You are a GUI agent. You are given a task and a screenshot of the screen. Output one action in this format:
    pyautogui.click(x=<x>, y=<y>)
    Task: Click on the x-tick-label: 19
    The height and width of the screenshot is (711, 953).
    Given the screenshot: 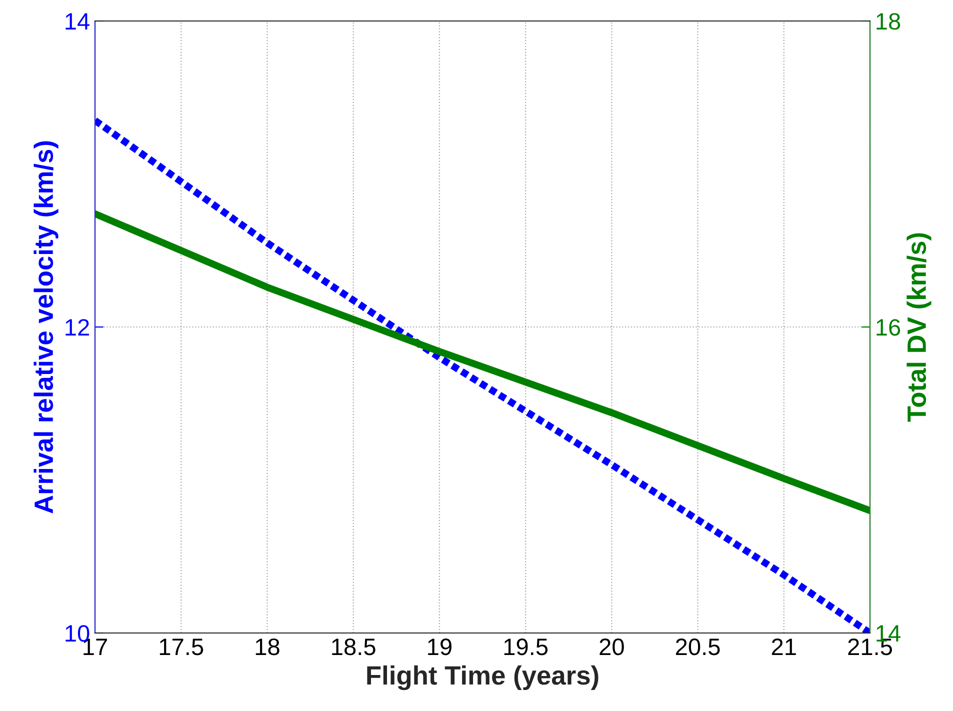 What is the action you would take?
    pyautogui.click(x=440, y=647)
    